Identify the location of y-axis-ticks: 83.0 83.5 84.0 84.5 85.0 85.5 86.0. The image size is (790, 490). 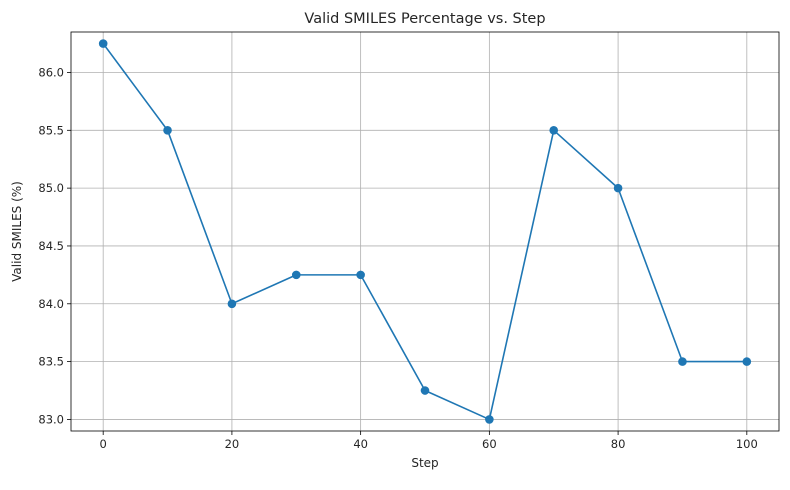
(54, 245).